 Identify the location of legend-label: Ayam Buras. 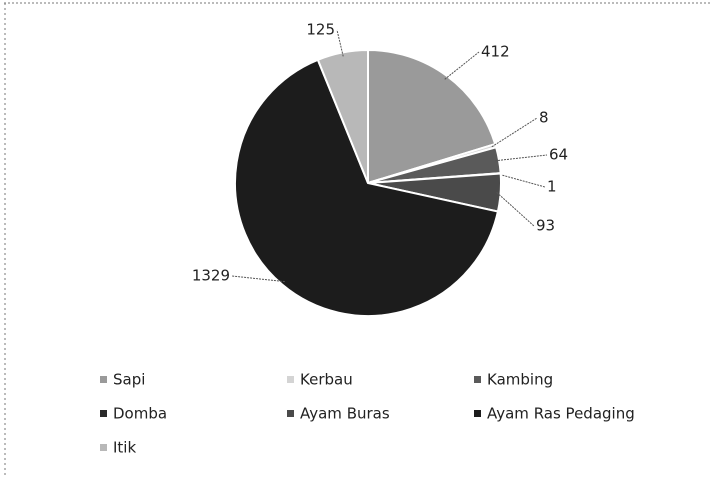
(345, 414).